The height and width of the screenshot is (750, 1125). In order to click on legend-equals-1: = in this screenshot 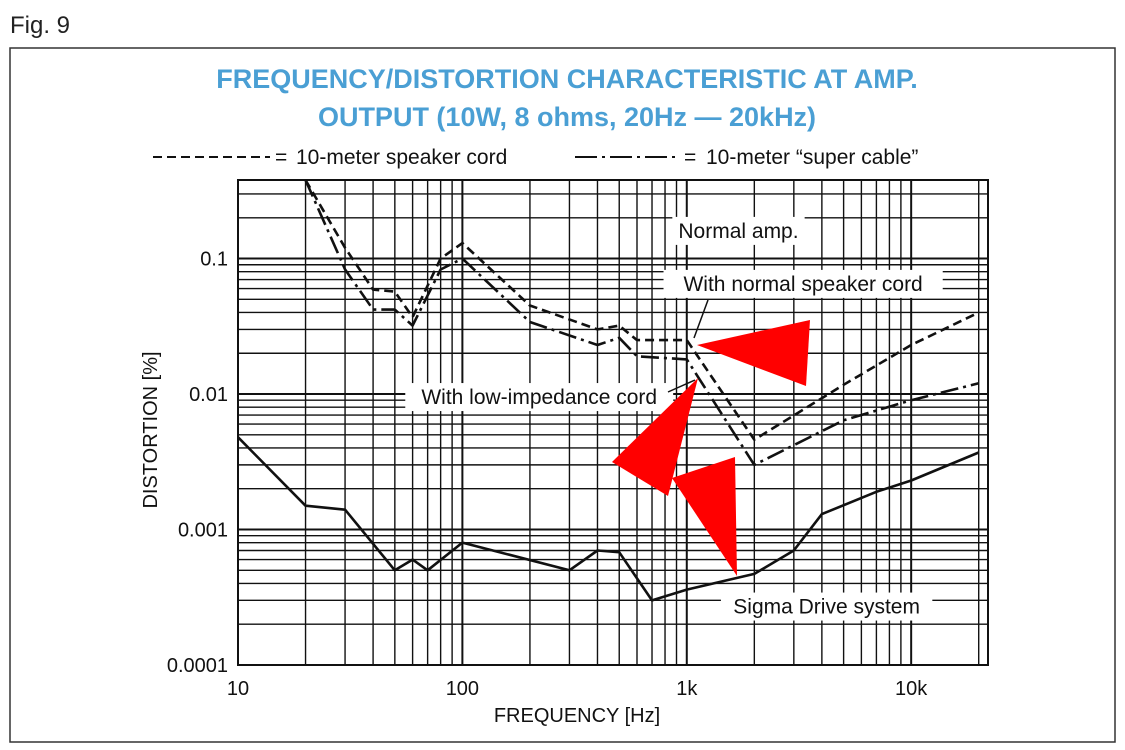, I will do `click(281, 157)`.